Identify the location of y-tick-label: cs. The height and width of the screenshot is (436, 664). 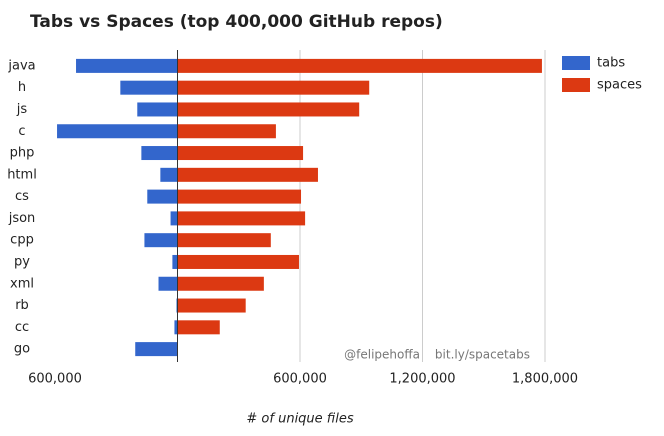
(22, 196).